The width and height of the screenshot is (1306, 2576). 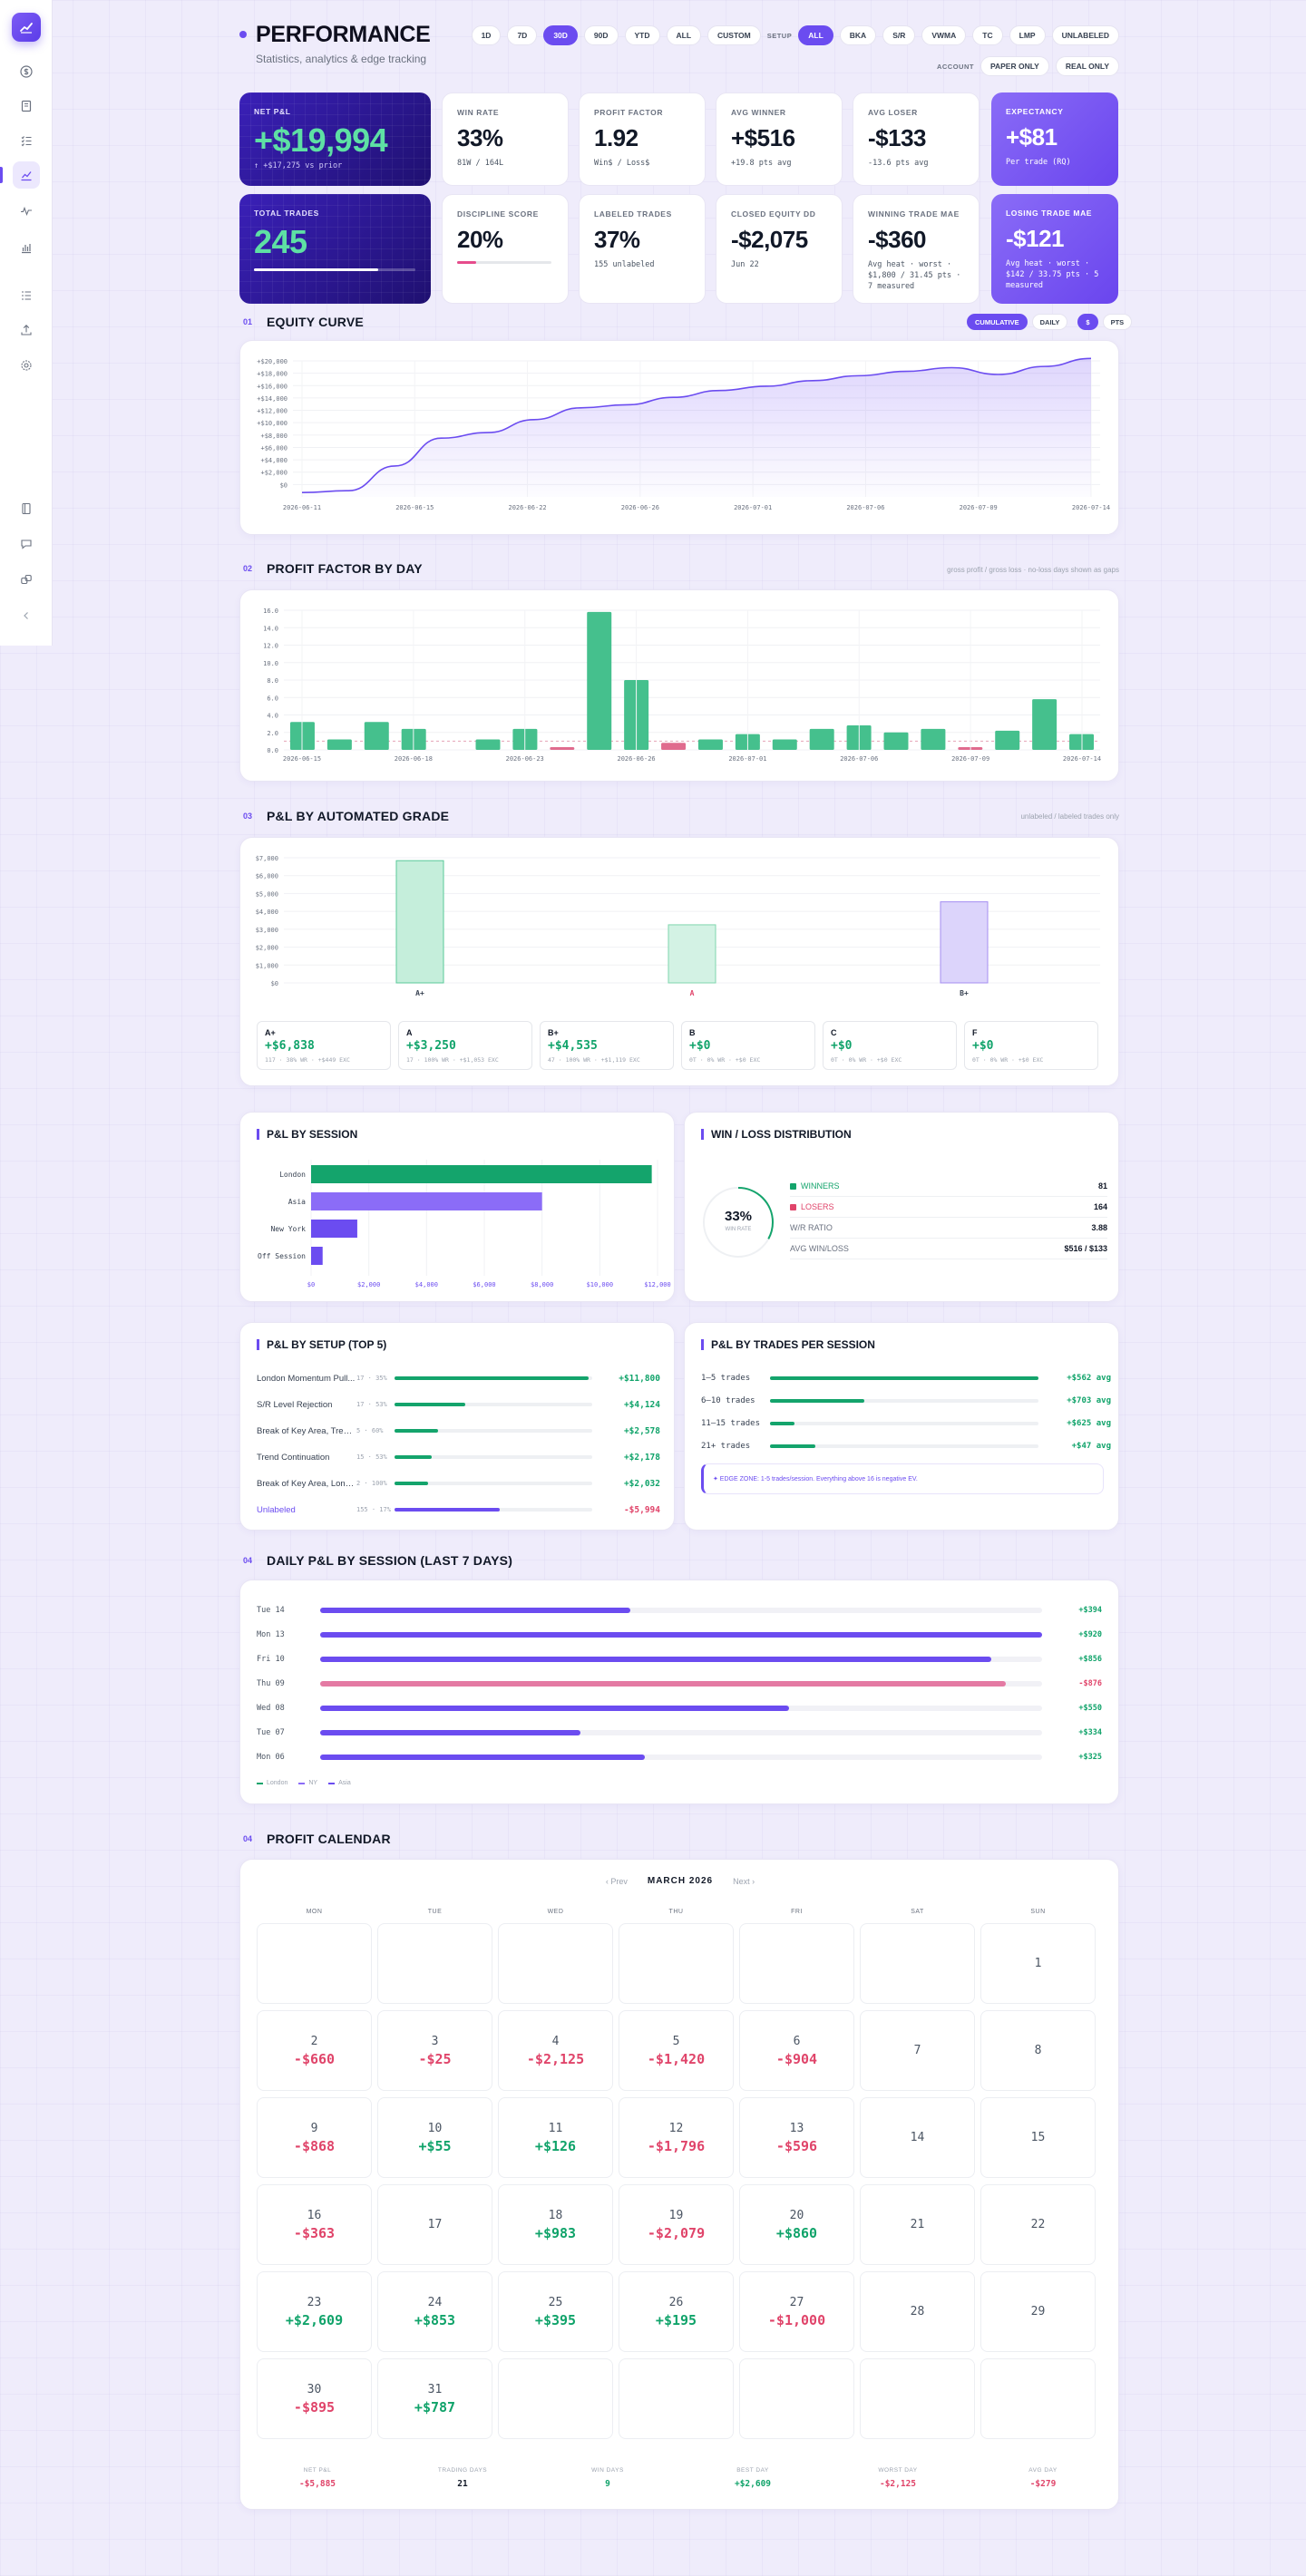 I want to click on calendar-day: 30 -$895, so click(x=314, y=2398).